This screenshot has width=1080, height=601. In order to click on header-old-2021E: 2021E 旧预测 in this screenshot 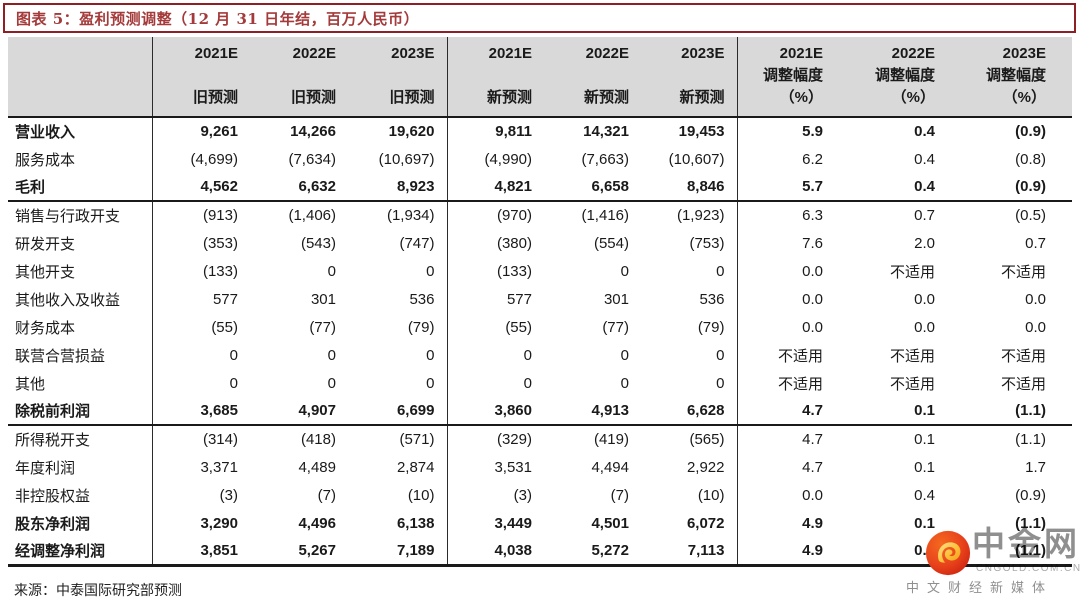, I will do `click(201, 77)`.